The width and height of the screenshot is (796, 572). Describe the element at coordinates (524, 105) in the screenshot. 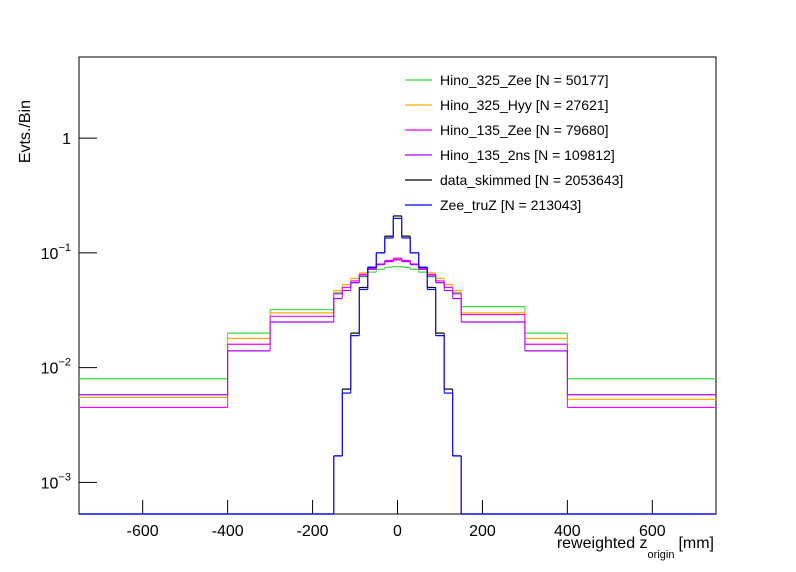

I see `legend-entry: Hino_325_Hyy [N = 27621]` at that location.